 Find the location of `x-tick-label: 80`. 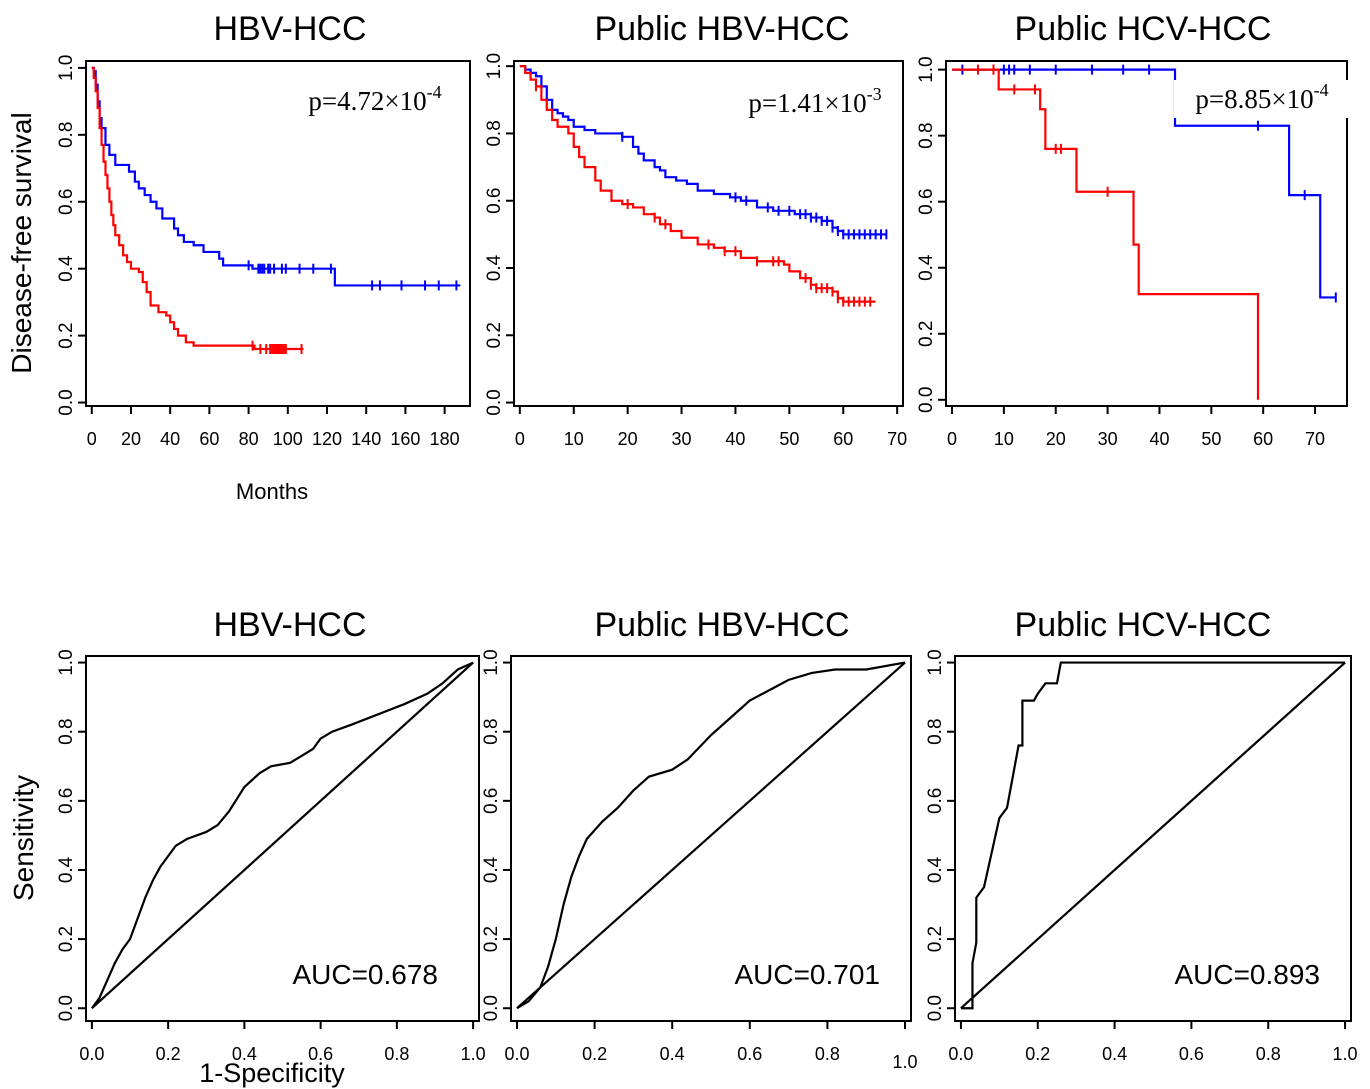

x-tick-label: 80 is located at coordinates (249, 439).